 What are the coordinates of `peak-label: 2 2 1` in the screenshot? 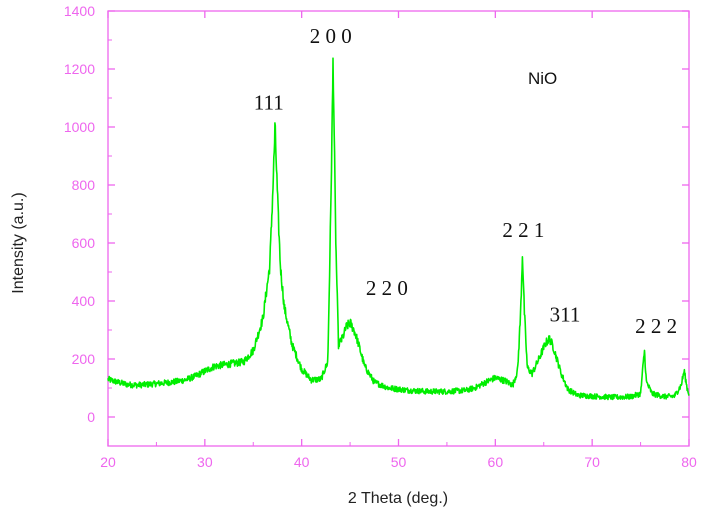 It's located at (523, 230).